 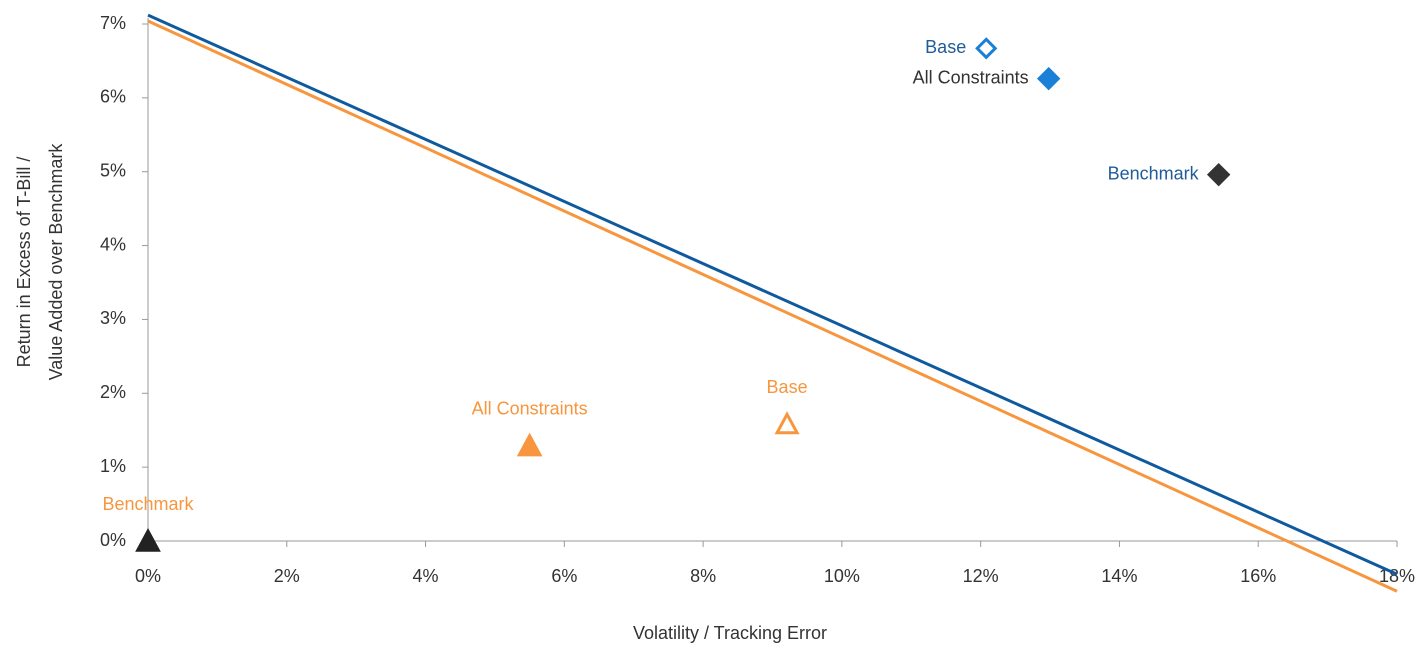 I want to click on x-tick-label: 2%, so click(x=287, y=576).